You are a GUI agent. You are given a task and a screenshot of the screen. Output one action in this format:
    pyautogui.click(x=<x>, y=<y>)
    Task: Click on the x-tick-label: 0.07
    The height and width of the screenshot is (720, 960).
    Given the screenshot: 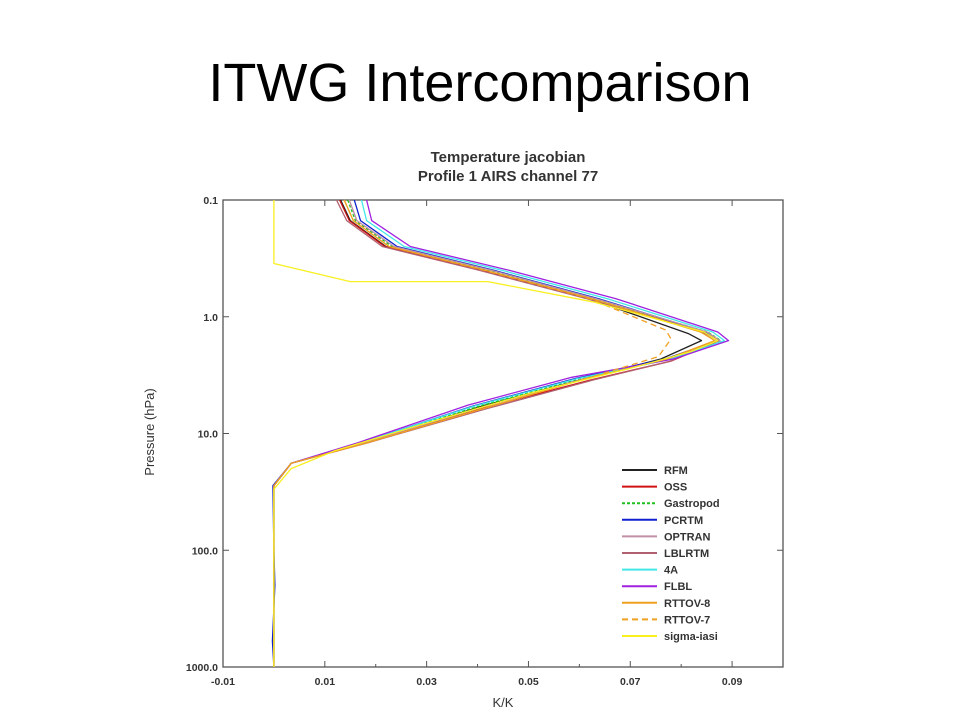 What is the action you would take?
    pyautogui.click(x=630, y=682)
    